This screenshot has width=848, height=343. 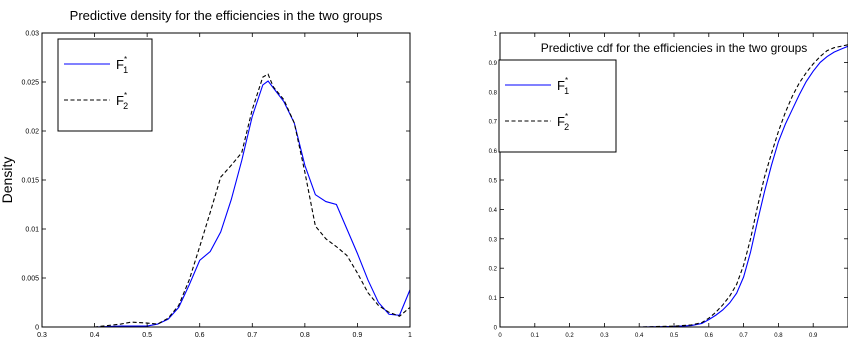 I want to click on y-tick-label: 0.2, so click(x=493, y=270).